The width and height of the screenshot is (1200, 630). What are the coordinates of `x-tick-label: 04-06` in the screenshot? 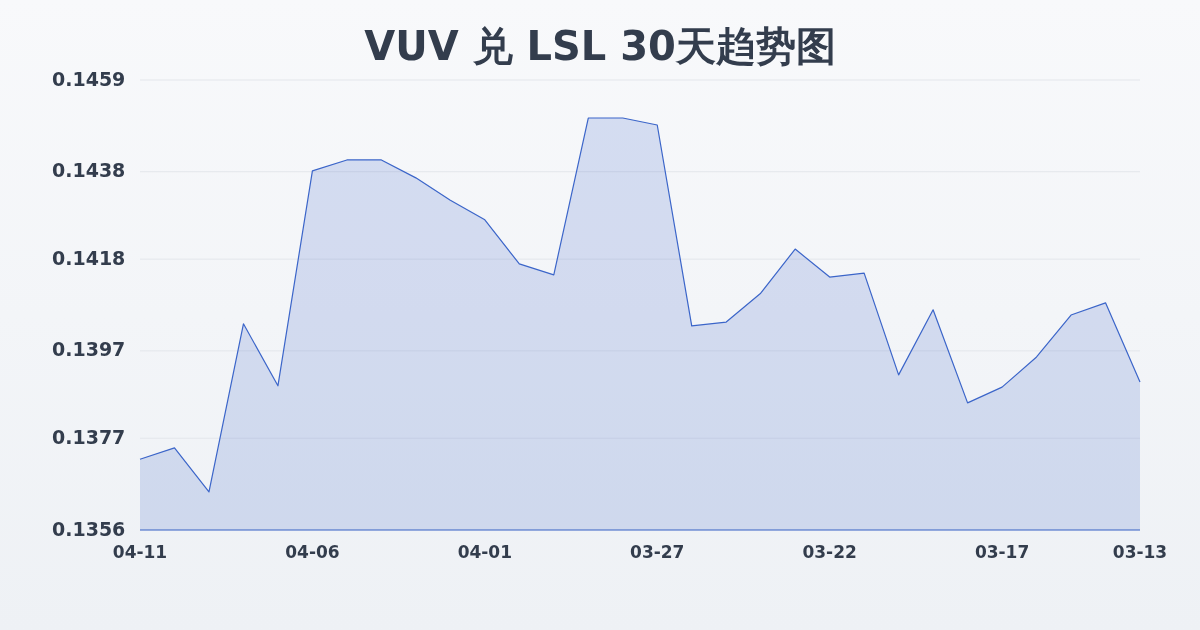 It's located at (312, 552).